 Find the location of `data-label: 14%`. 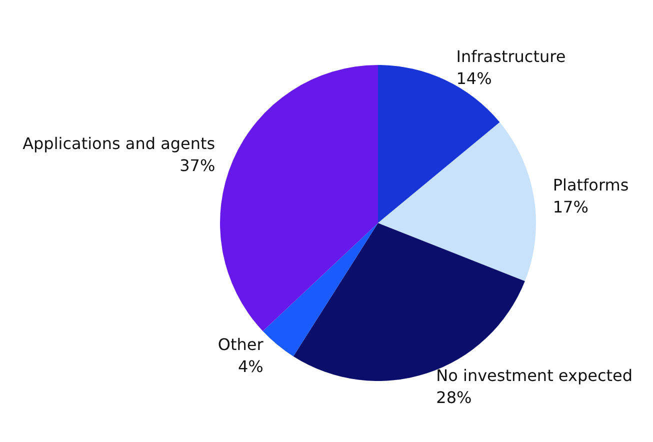

data-label: 14% is located at coordinates (474, 78).